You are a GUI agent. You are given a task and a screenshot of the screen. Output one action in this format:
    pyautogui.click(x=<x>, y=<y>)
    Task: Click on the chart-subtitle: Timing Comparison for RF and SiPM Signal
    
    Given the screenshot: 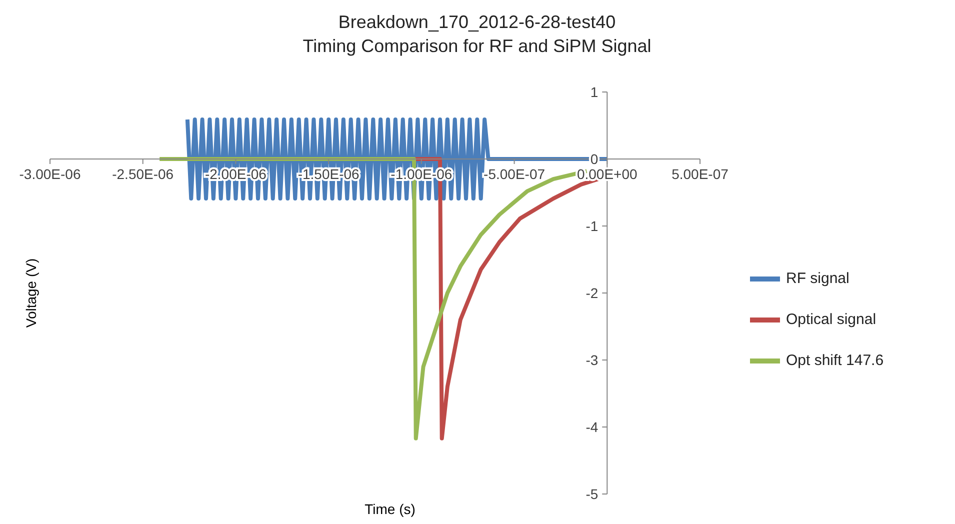 What is the action you would take?
    pyautogui.click(x=477, y=46)
    